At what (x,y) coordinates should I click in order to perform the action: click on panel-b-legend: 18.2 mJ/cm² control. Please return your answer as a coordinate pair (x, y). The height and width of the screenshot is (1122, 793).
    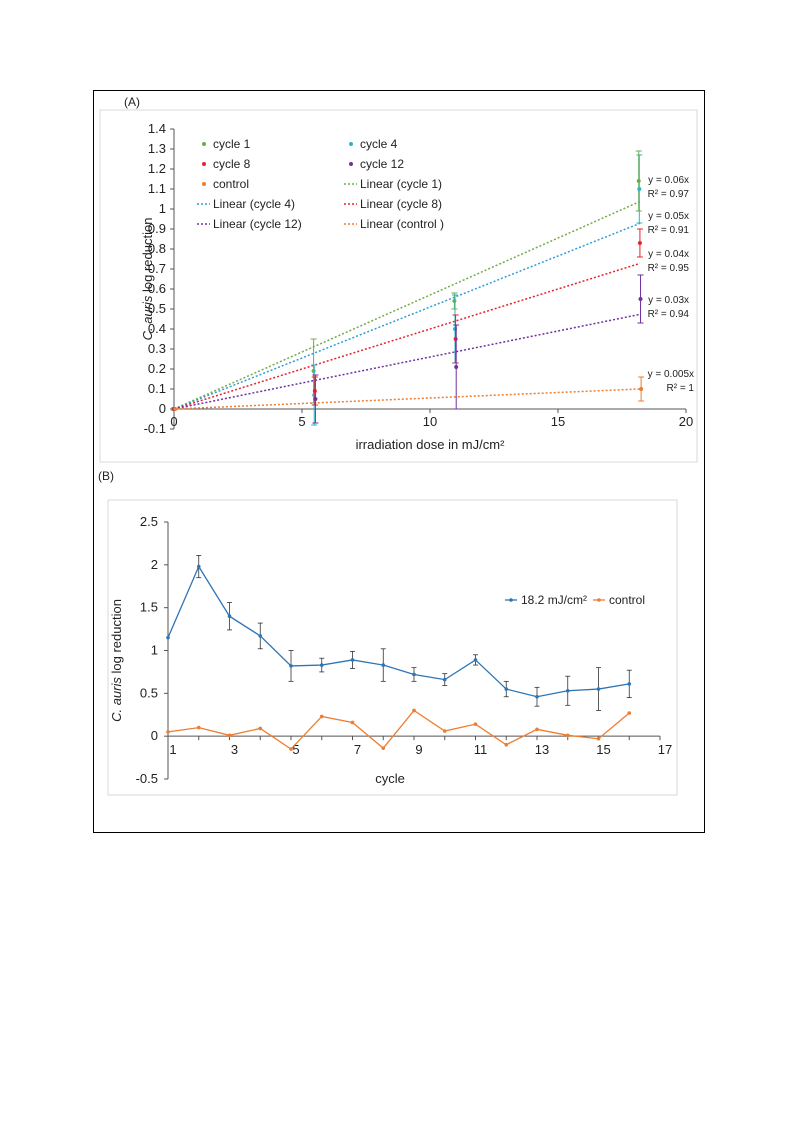
    Looking at the image, I should click on (575, 600).